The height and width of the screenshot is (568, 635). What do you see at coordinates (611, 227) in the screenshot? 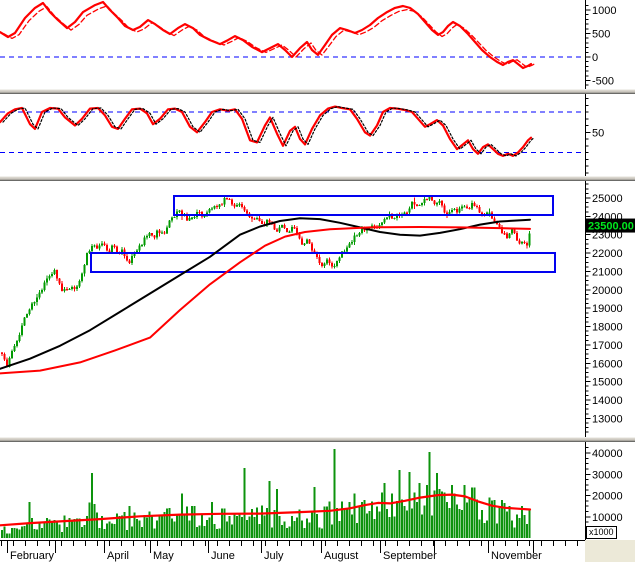
I see `last-price-tag-text: 23500.00` at bounding box center [611, 227].